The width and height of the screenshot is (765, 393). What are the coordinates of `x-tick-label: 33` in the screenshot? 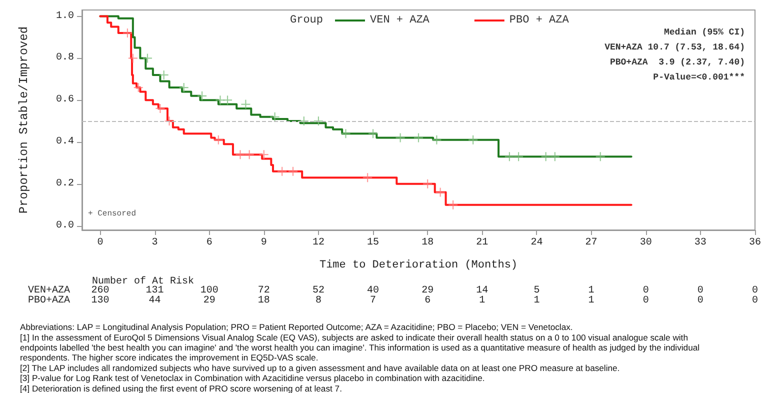 It's located at (700, 243).